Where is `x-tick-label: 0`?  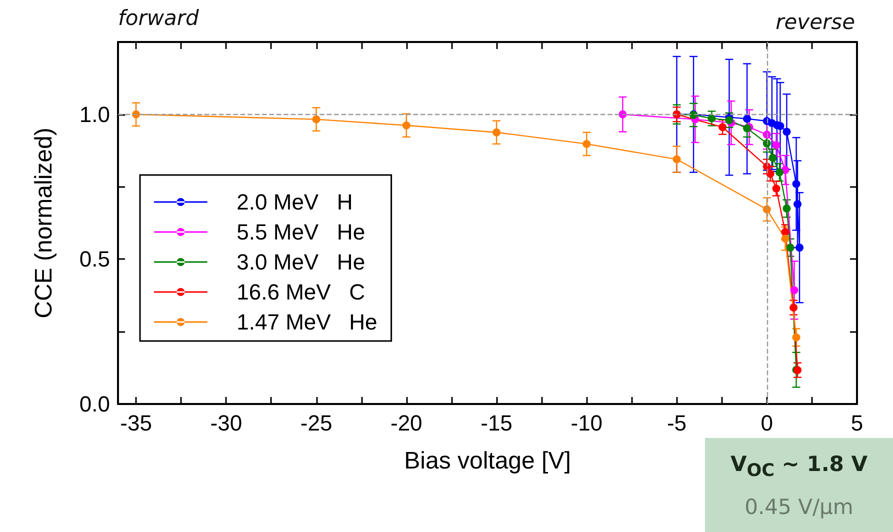
x-tick-label: 0 is located at coordinates (767, 423).